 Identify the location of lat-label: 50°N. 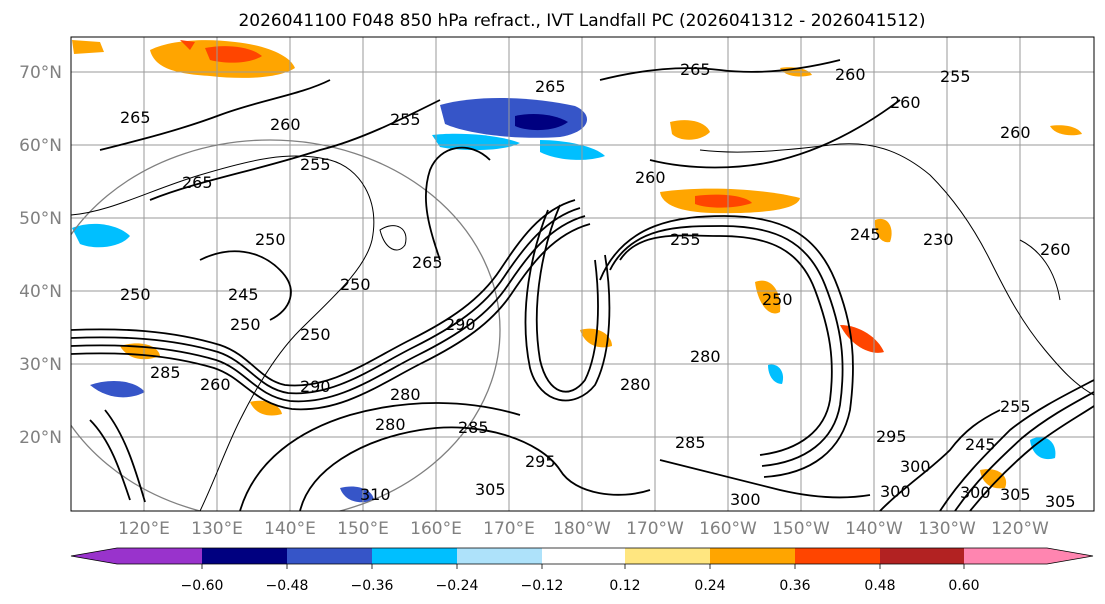
(40, 219).